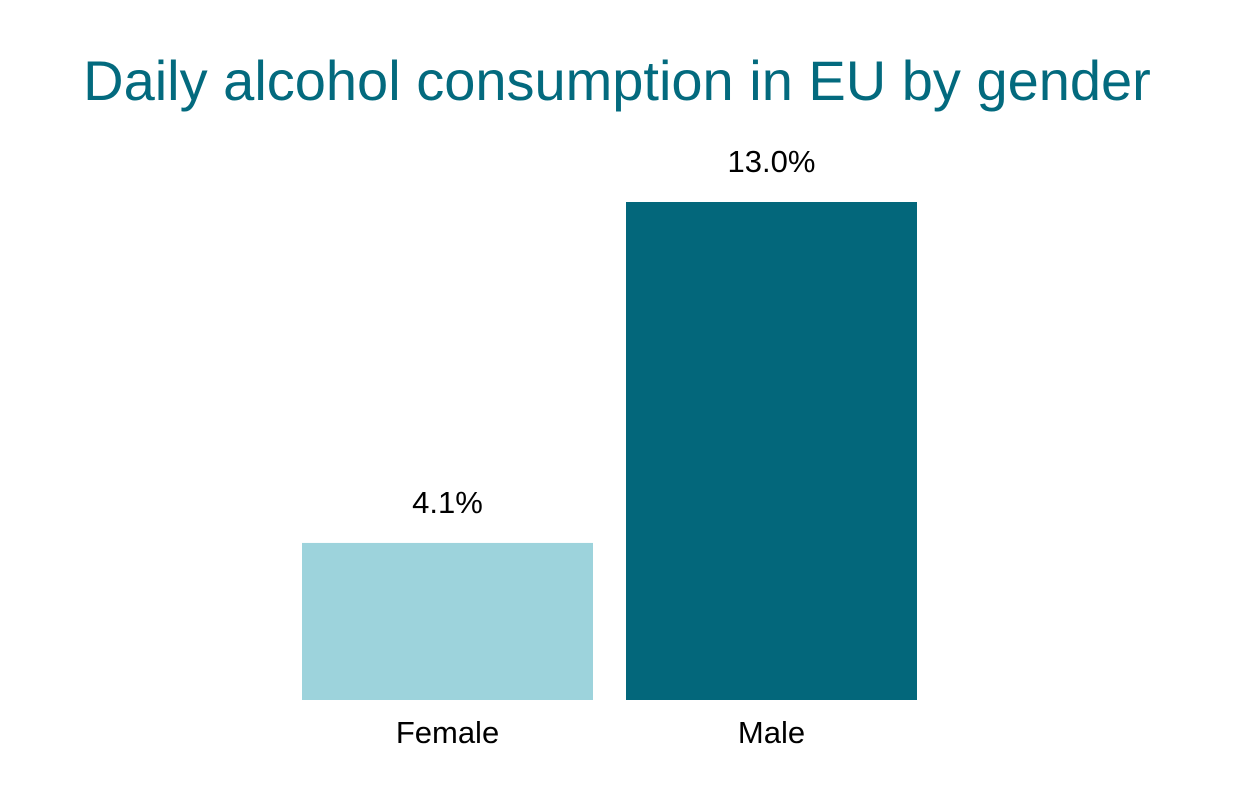  What do you see at coordinates (772, 161) in the screenshot?
I see `value-label: 13.0%` at bounding box center [772, 161].